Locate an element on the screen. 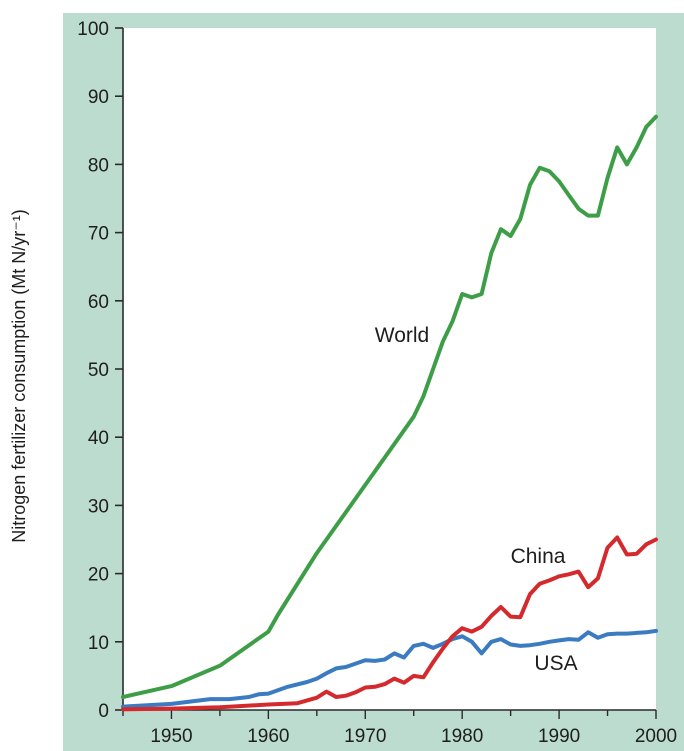  series-line-usa is located at coordinates (389, 668).